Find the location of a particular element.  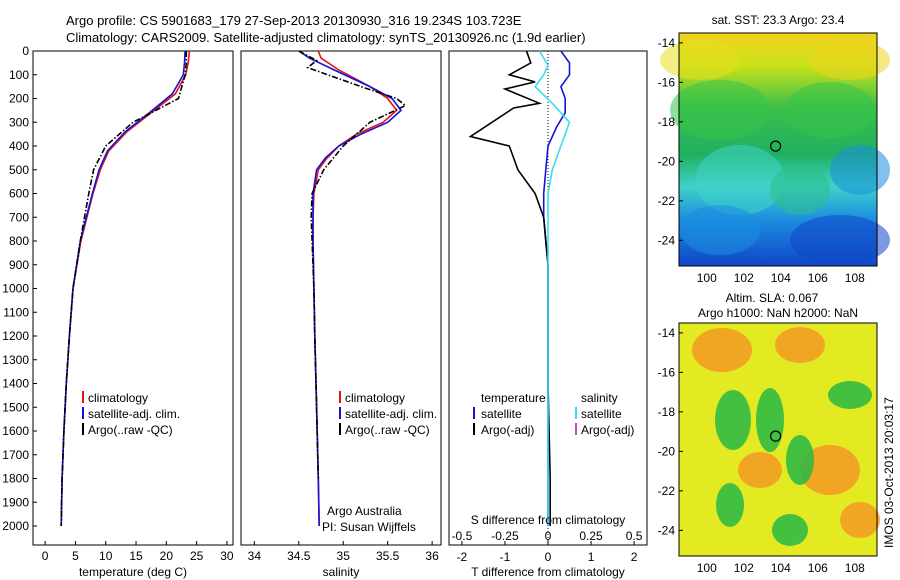

sst-map-ticks: 100 102 104 106 108 -14 -16 -18 -20 -22 -24 is located at coordinates (761, 160).